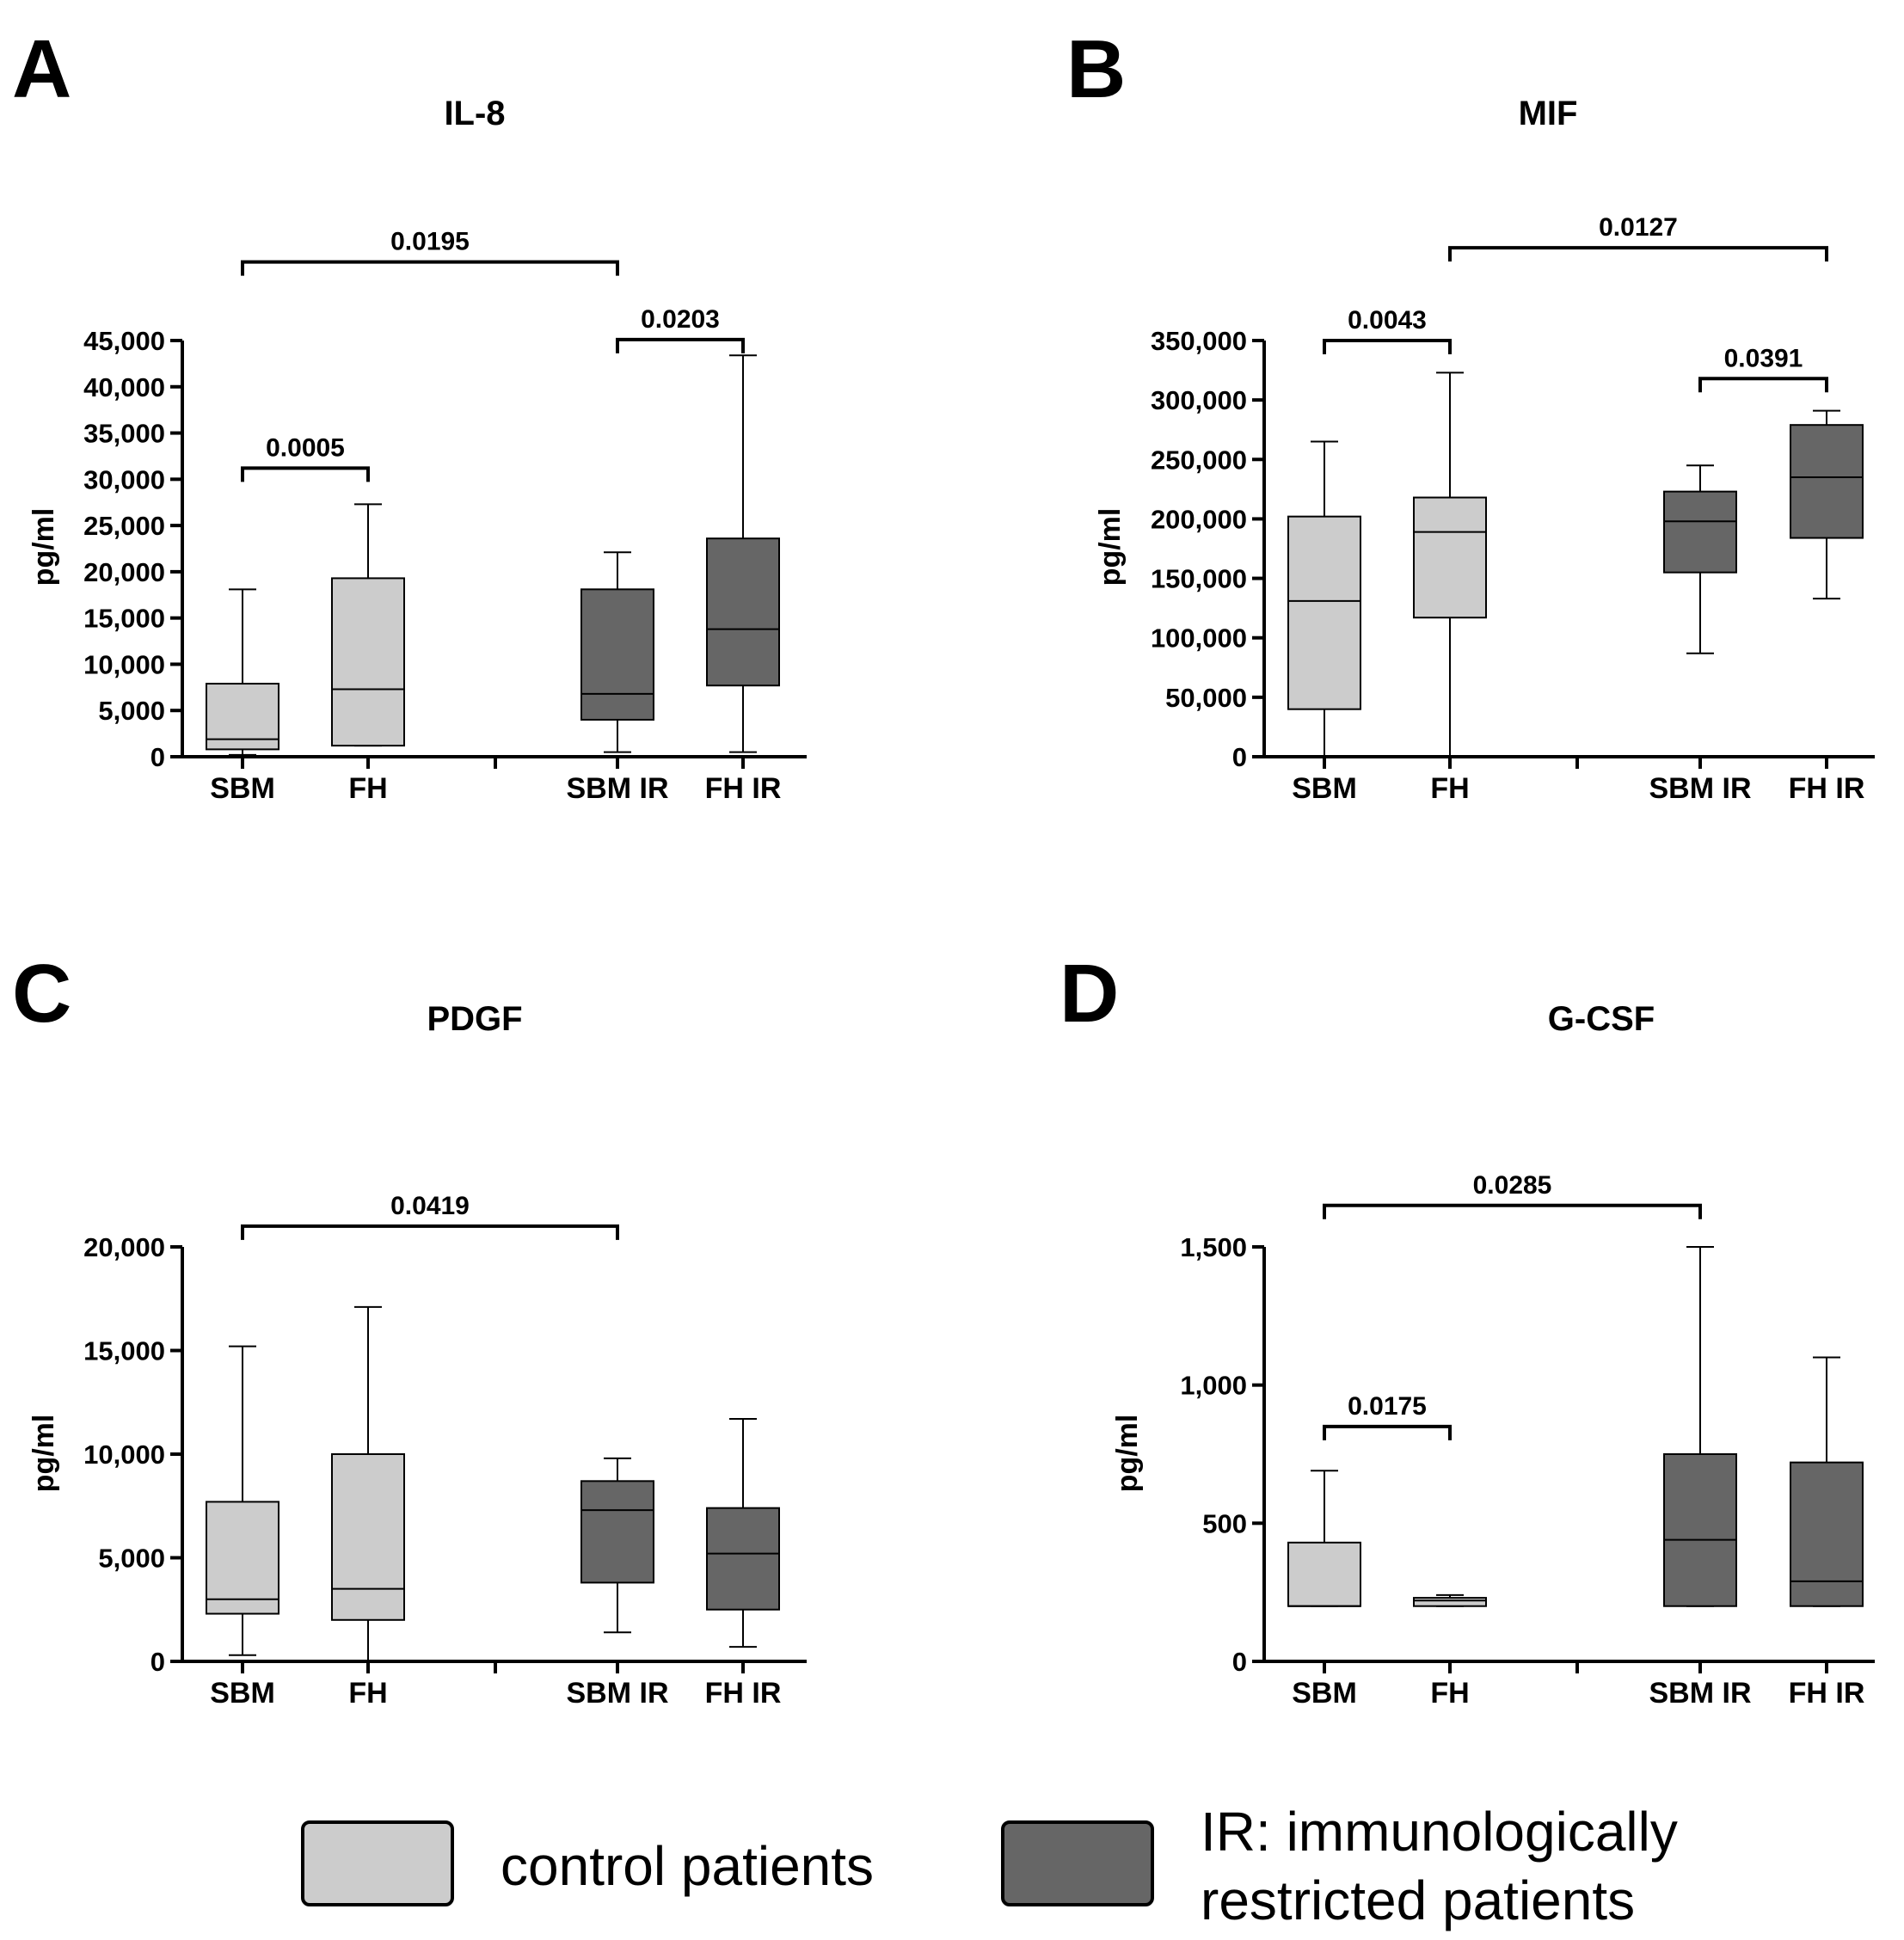  Describe the element at coordinates (124, 526) in the screenshot. I see `y-tick-label: 25,000` at that location.